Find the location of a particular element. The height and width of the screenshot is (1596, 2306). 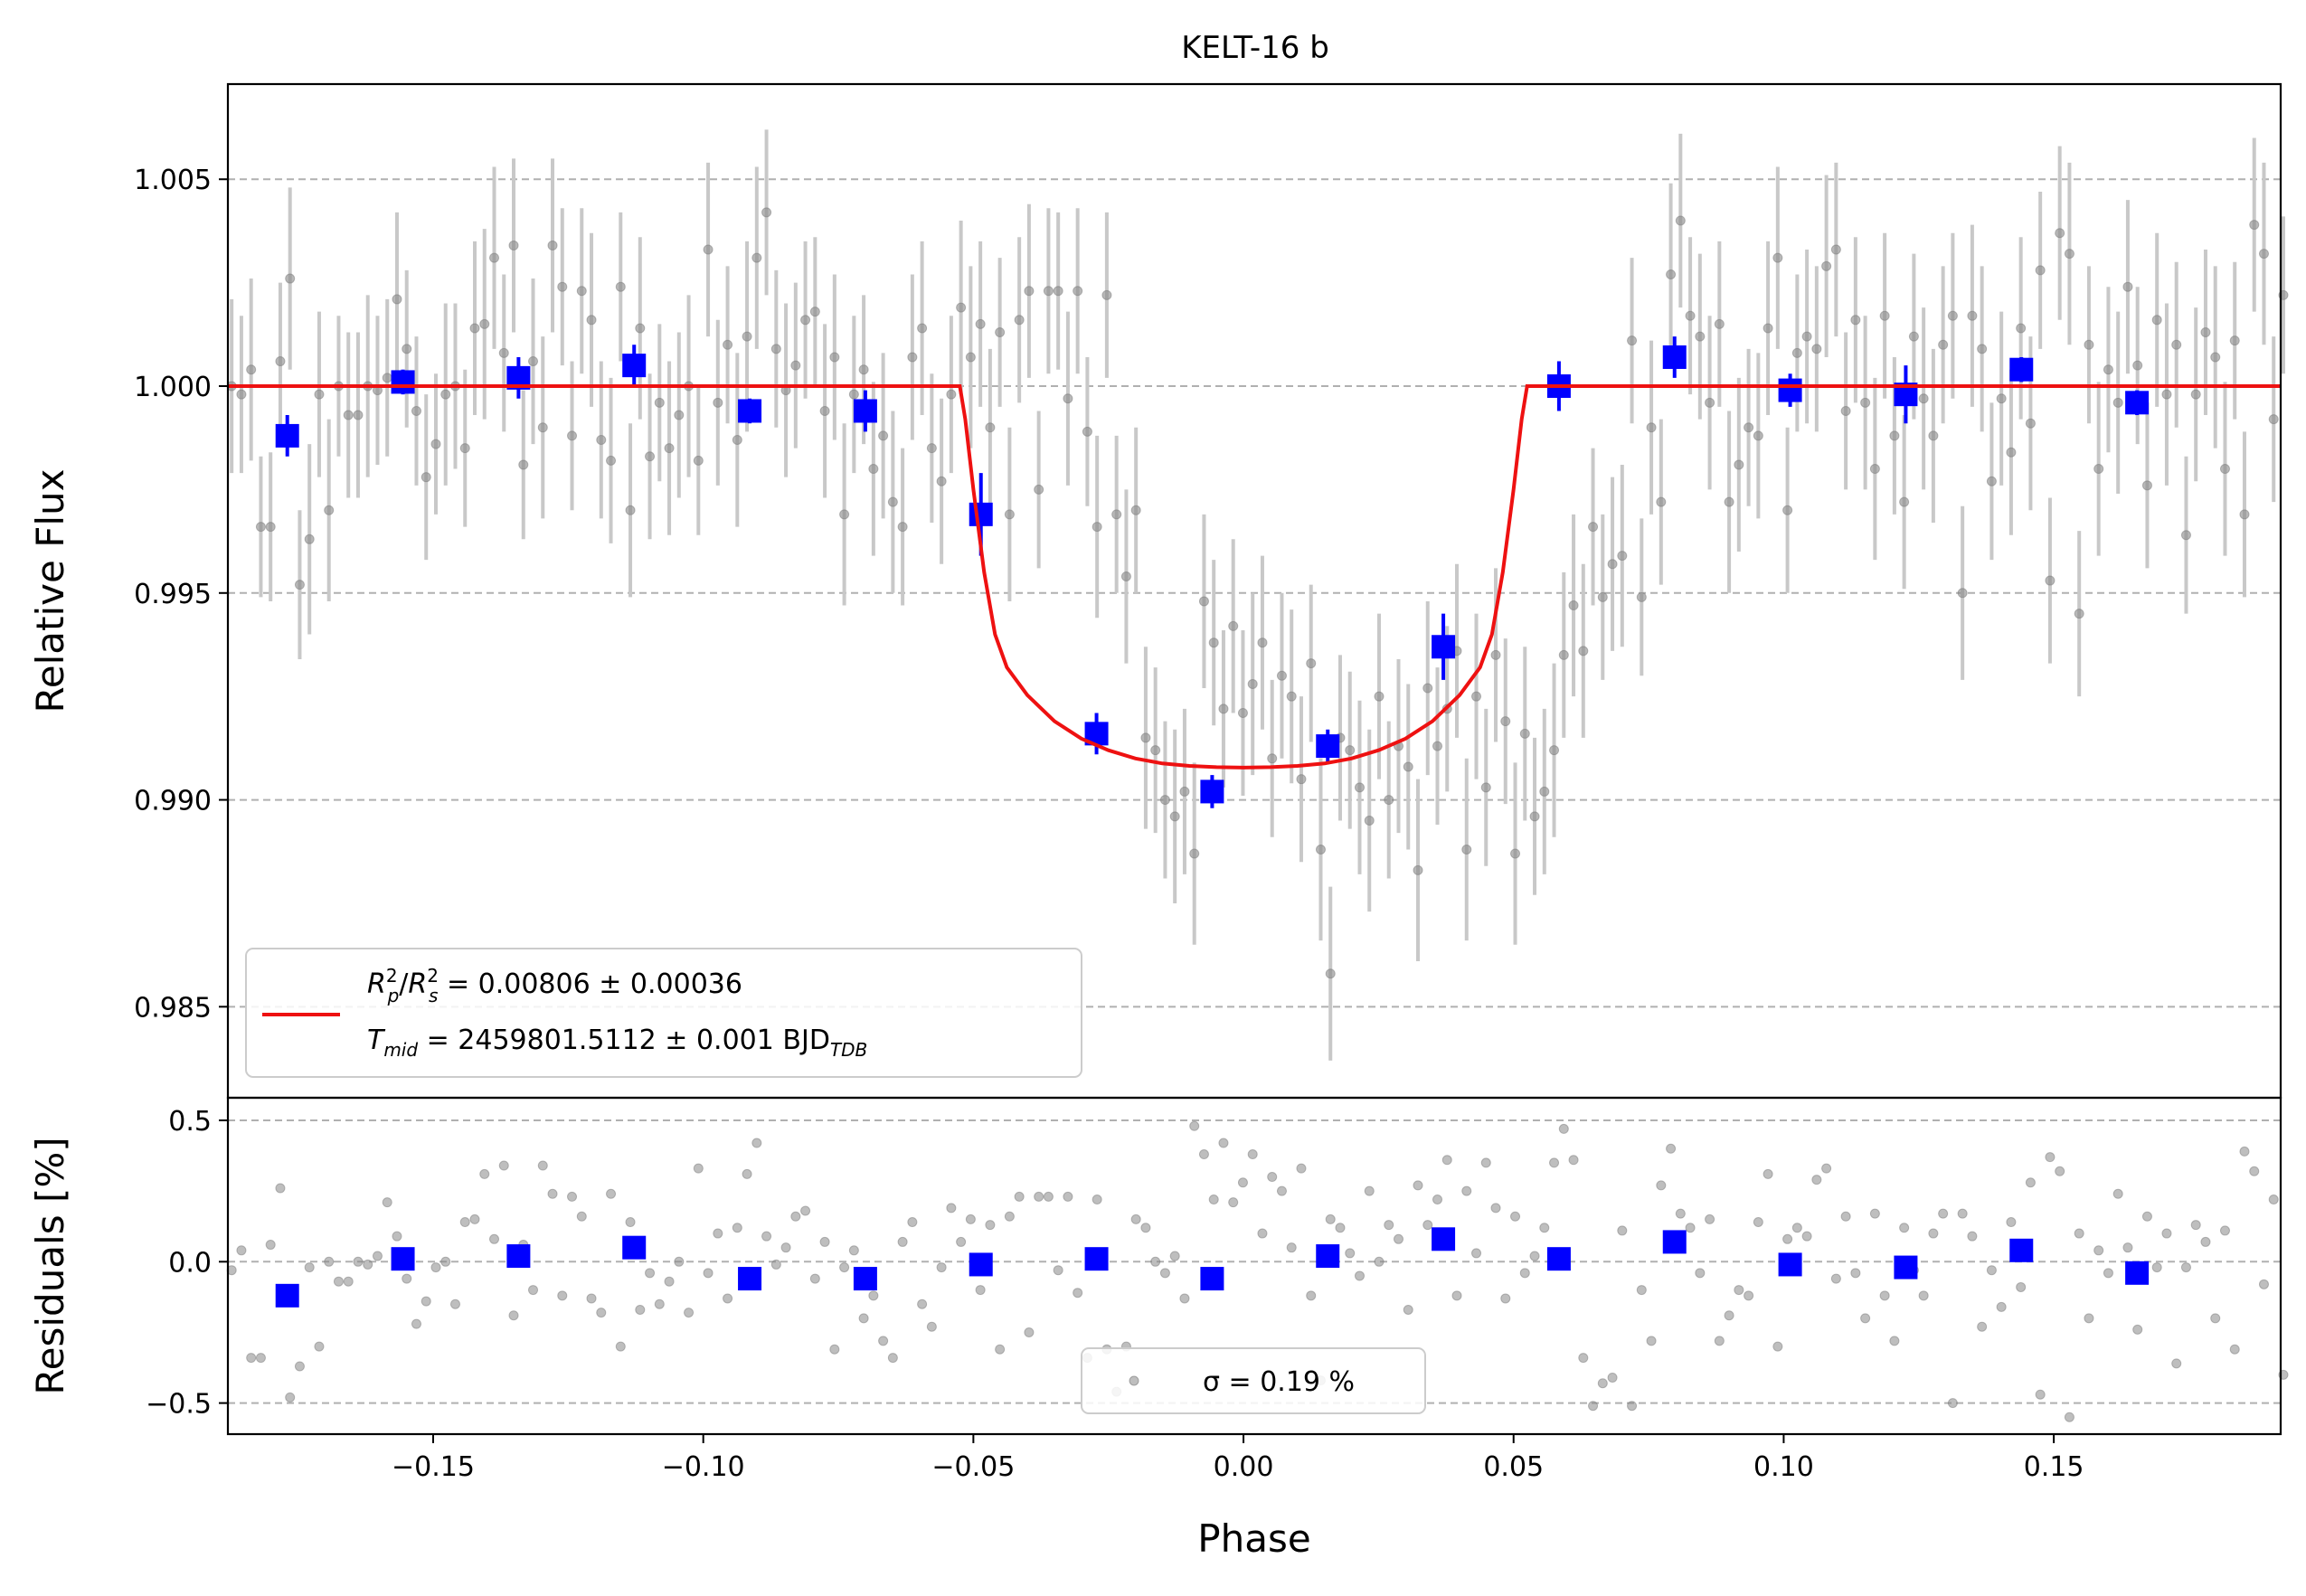

x-tick-label: 0.15 is located at coordinates (2054, 1467).